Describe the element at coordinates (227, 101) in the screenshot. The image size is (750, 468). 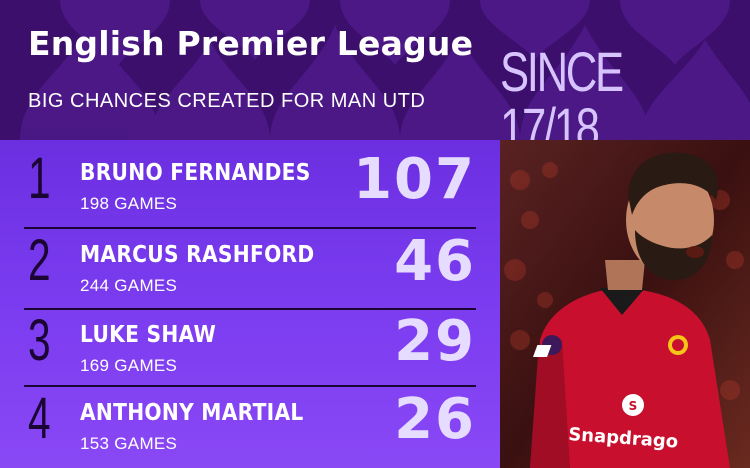
I see `page-subtitle: BIG CHANCES CREATED FOR MAN UTD` at that location.